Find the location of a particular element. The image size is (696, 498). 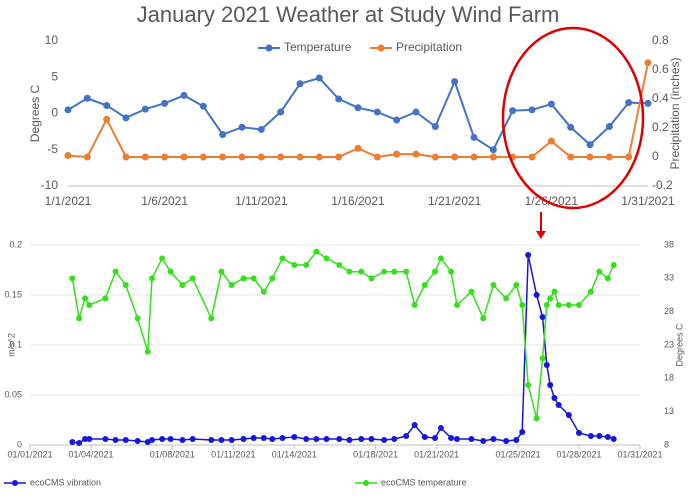

chart-title: January 2021 Weather at Study Wind Farm is located at coordinates (348, 14).